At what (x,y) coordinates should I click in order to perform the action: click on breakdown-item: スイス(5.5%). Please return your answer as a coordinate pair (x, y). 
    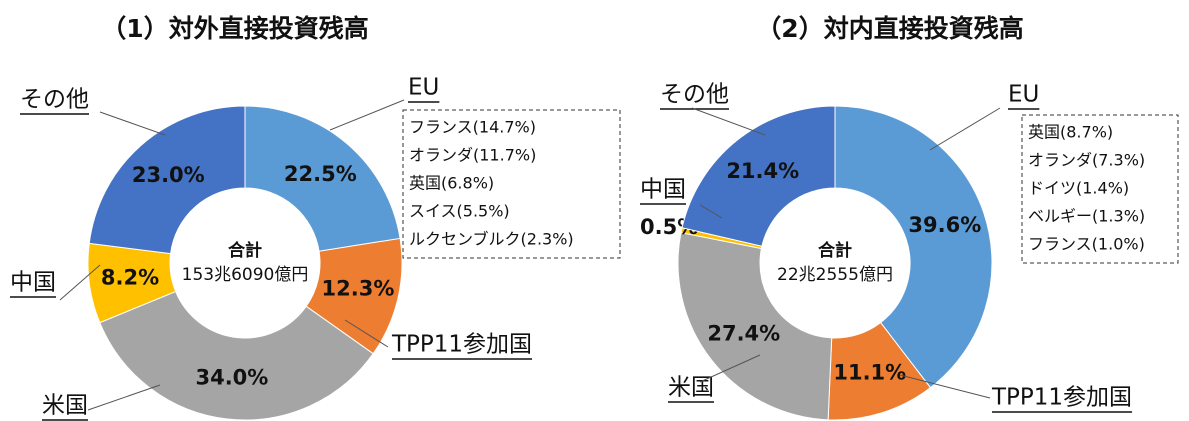
    Looking at the image, I should click on (459, 211).